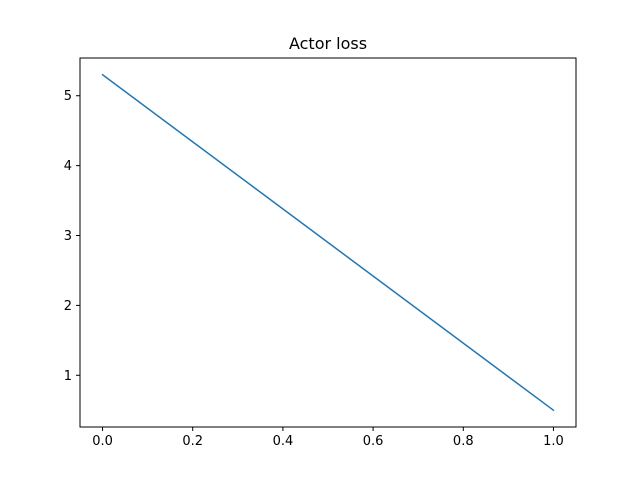 The image size is (640, 480). I want to click on x-axis: 0.0 0.2 0.4 0.6 0.8 1.0, so click(328, 438).